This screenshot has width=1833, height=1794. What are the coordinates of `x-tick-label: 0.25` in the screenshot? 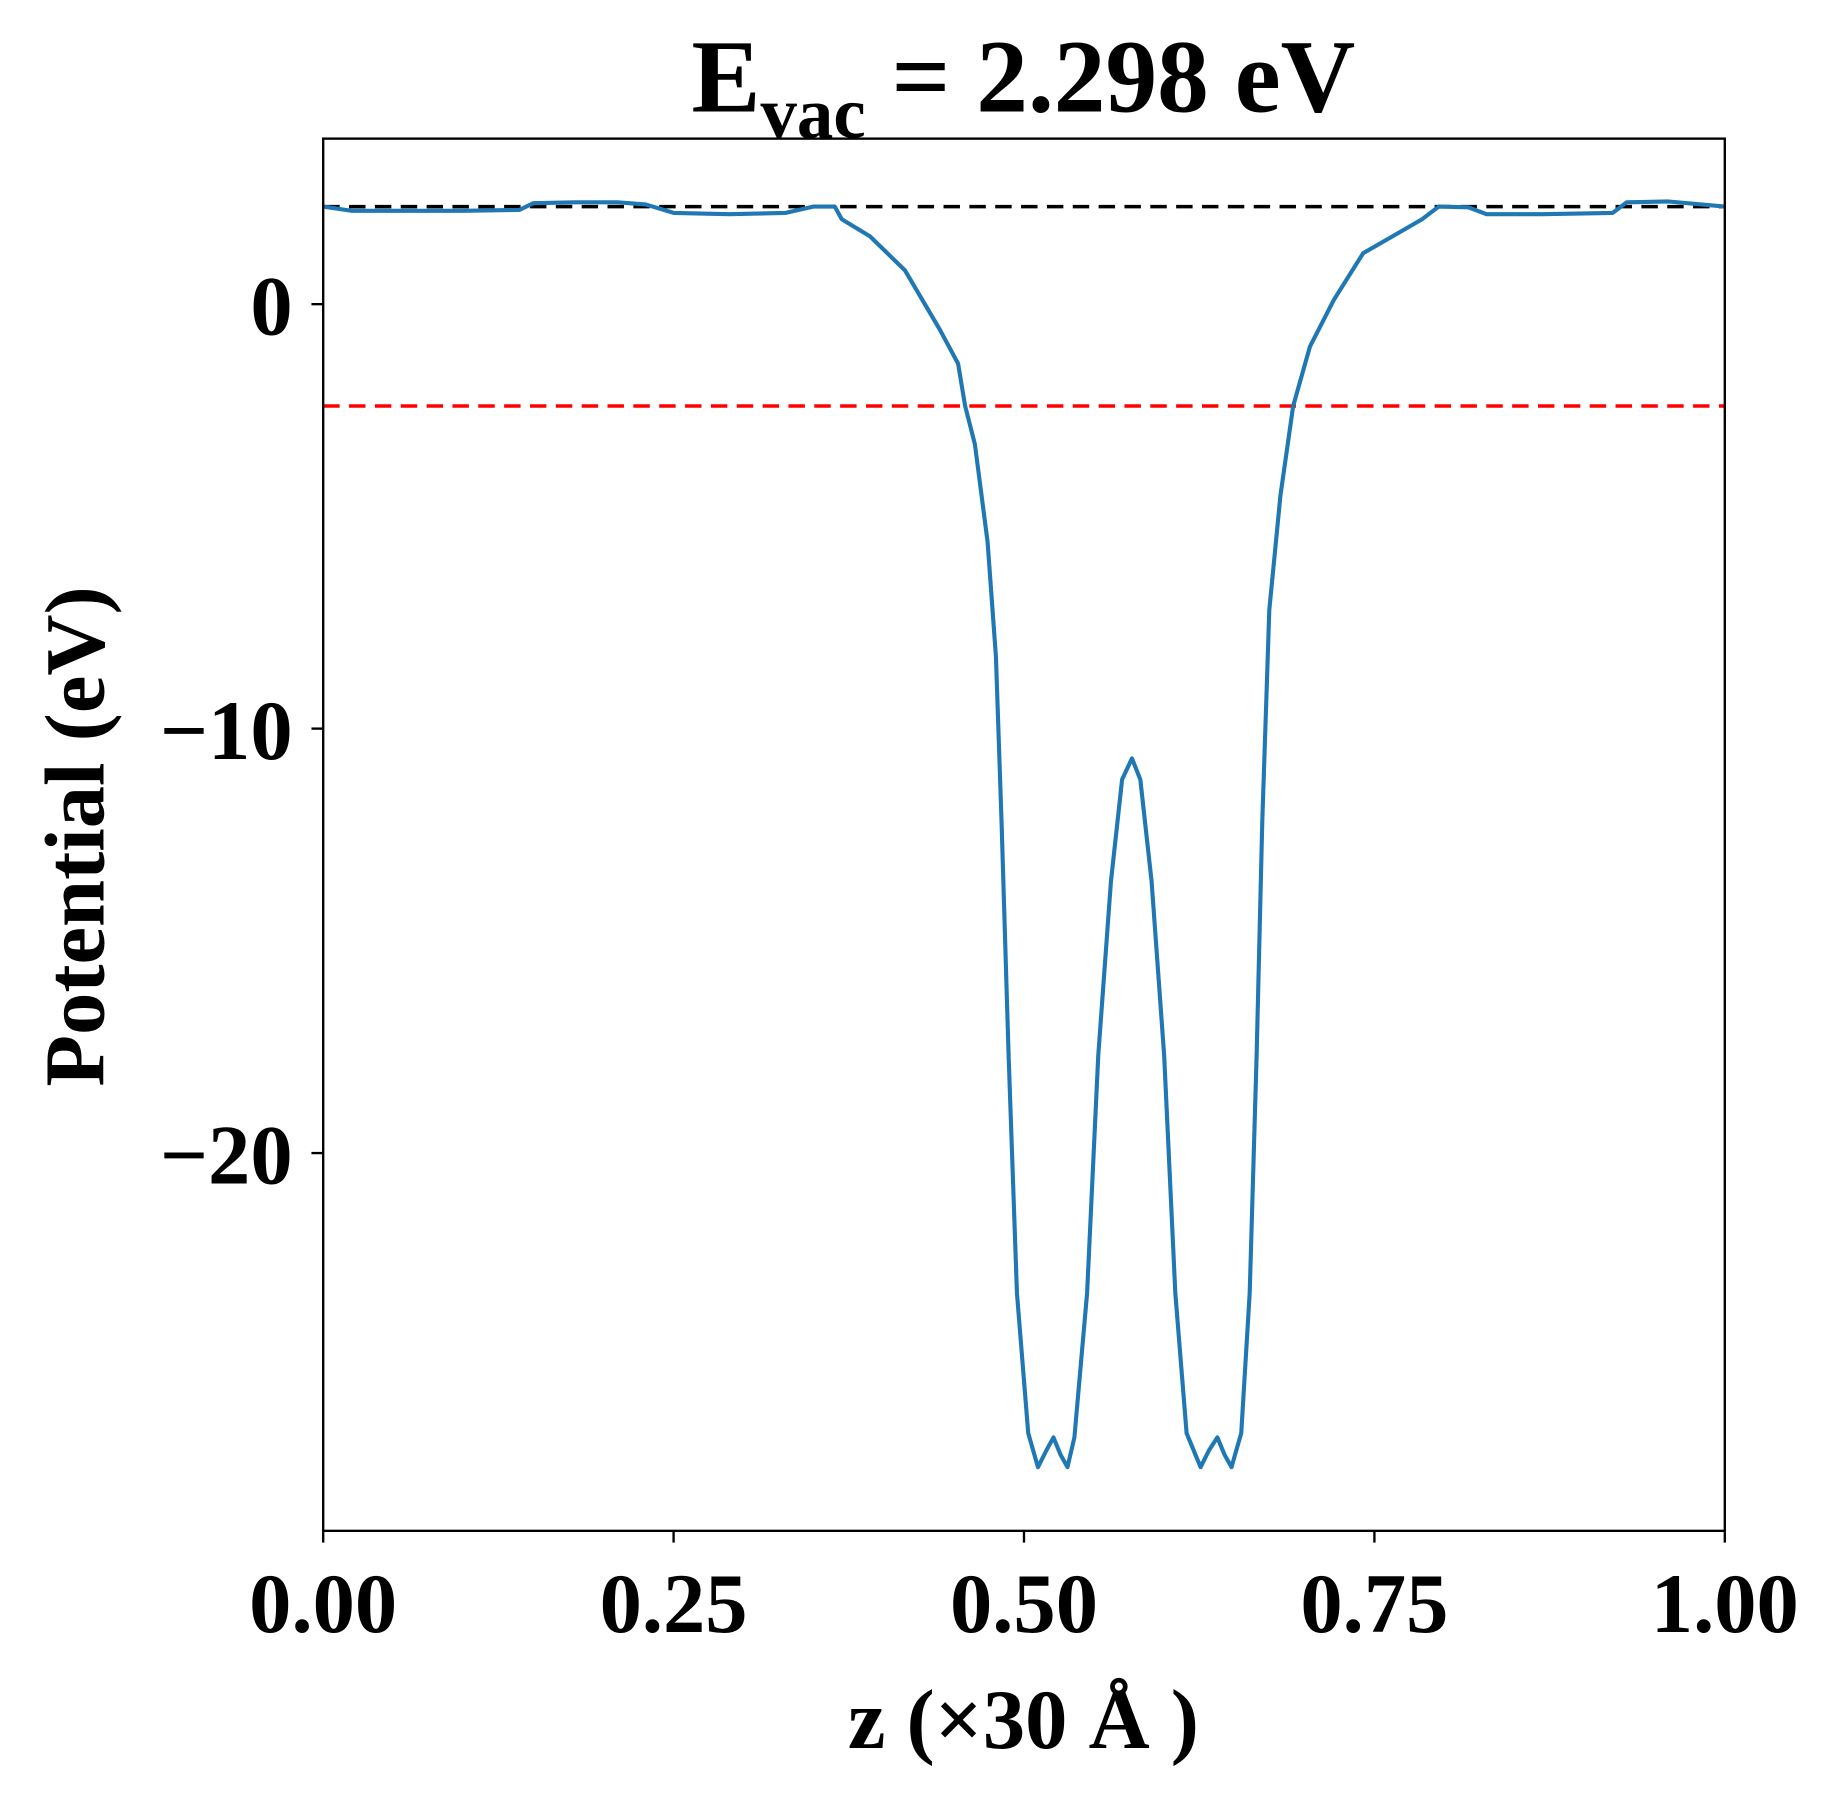 It's located at (674, 1604).